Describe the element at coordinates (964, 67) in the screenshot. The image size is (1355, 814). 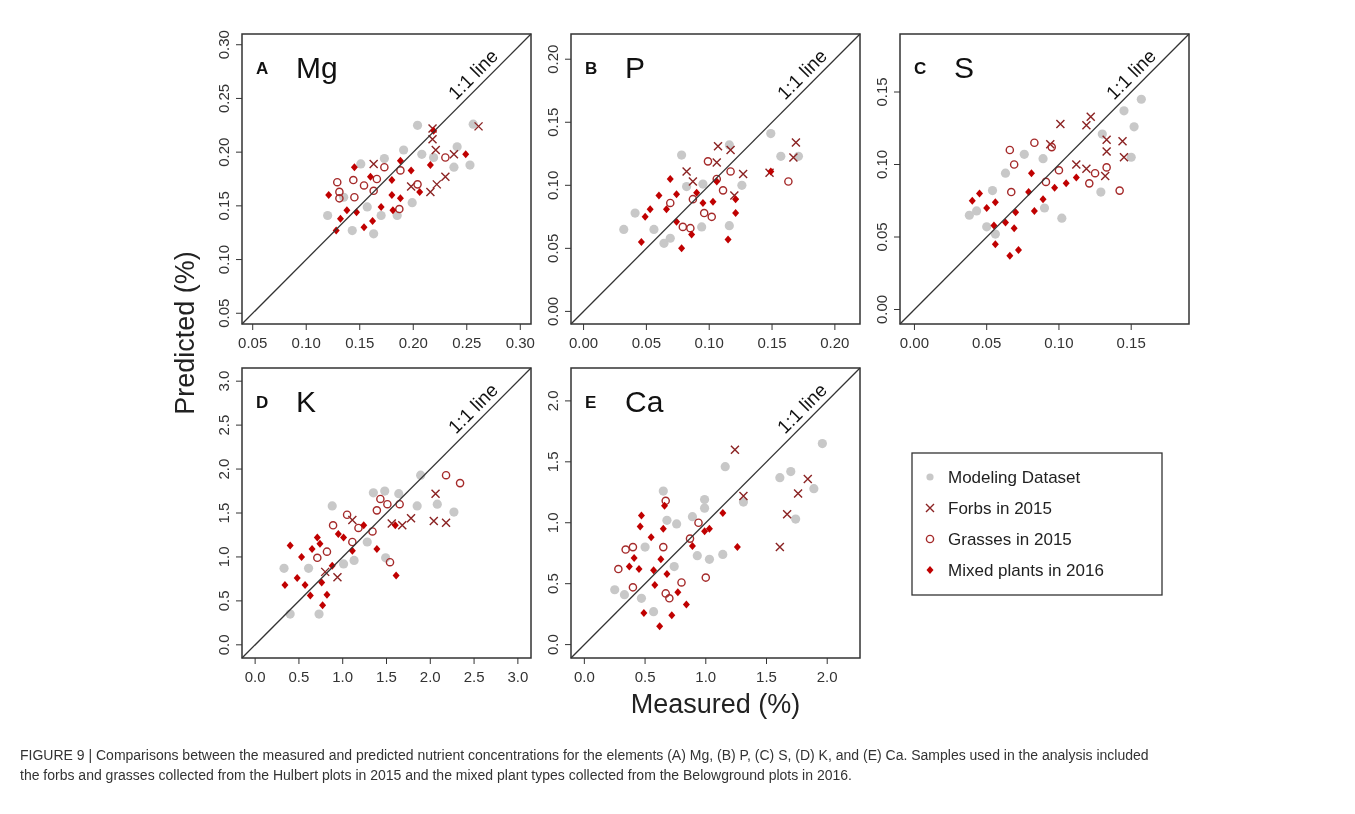
I see `text: S` at that location.